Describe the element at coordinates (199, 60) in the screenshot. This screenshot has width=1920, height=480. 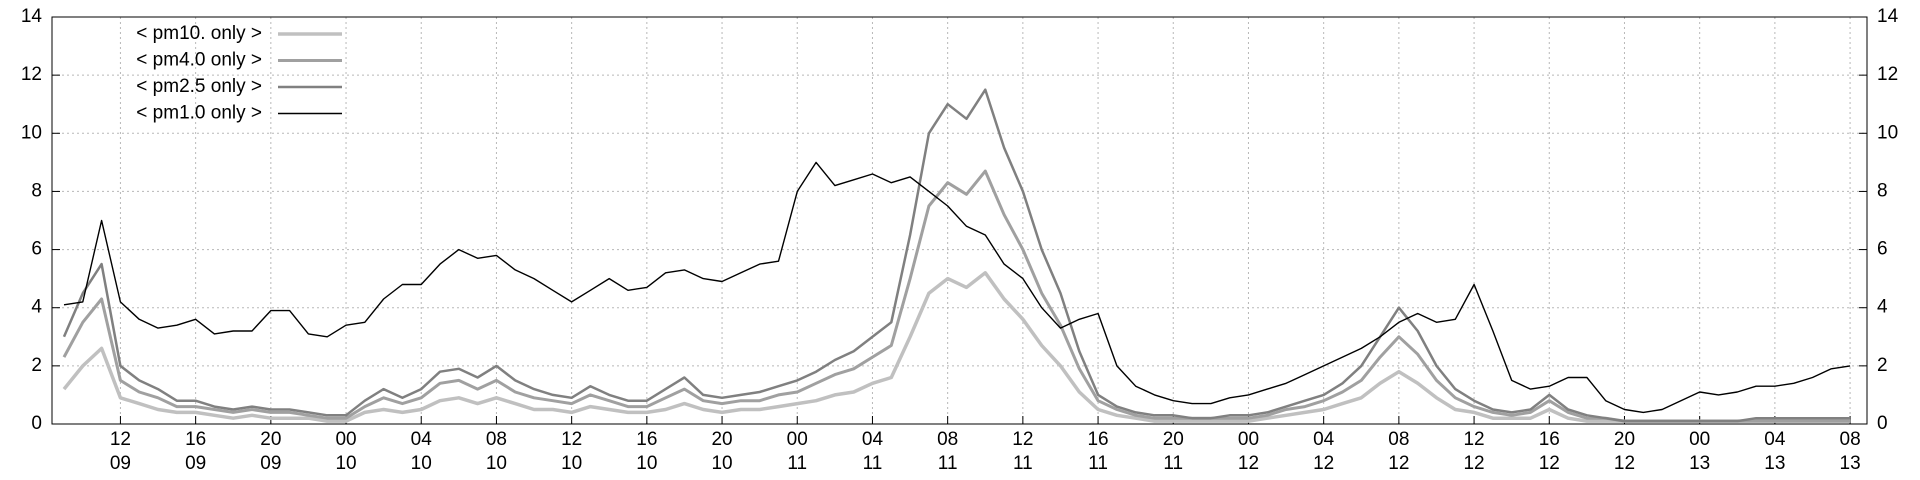
I see `legend-label: < pm4.0 only >` at that location.